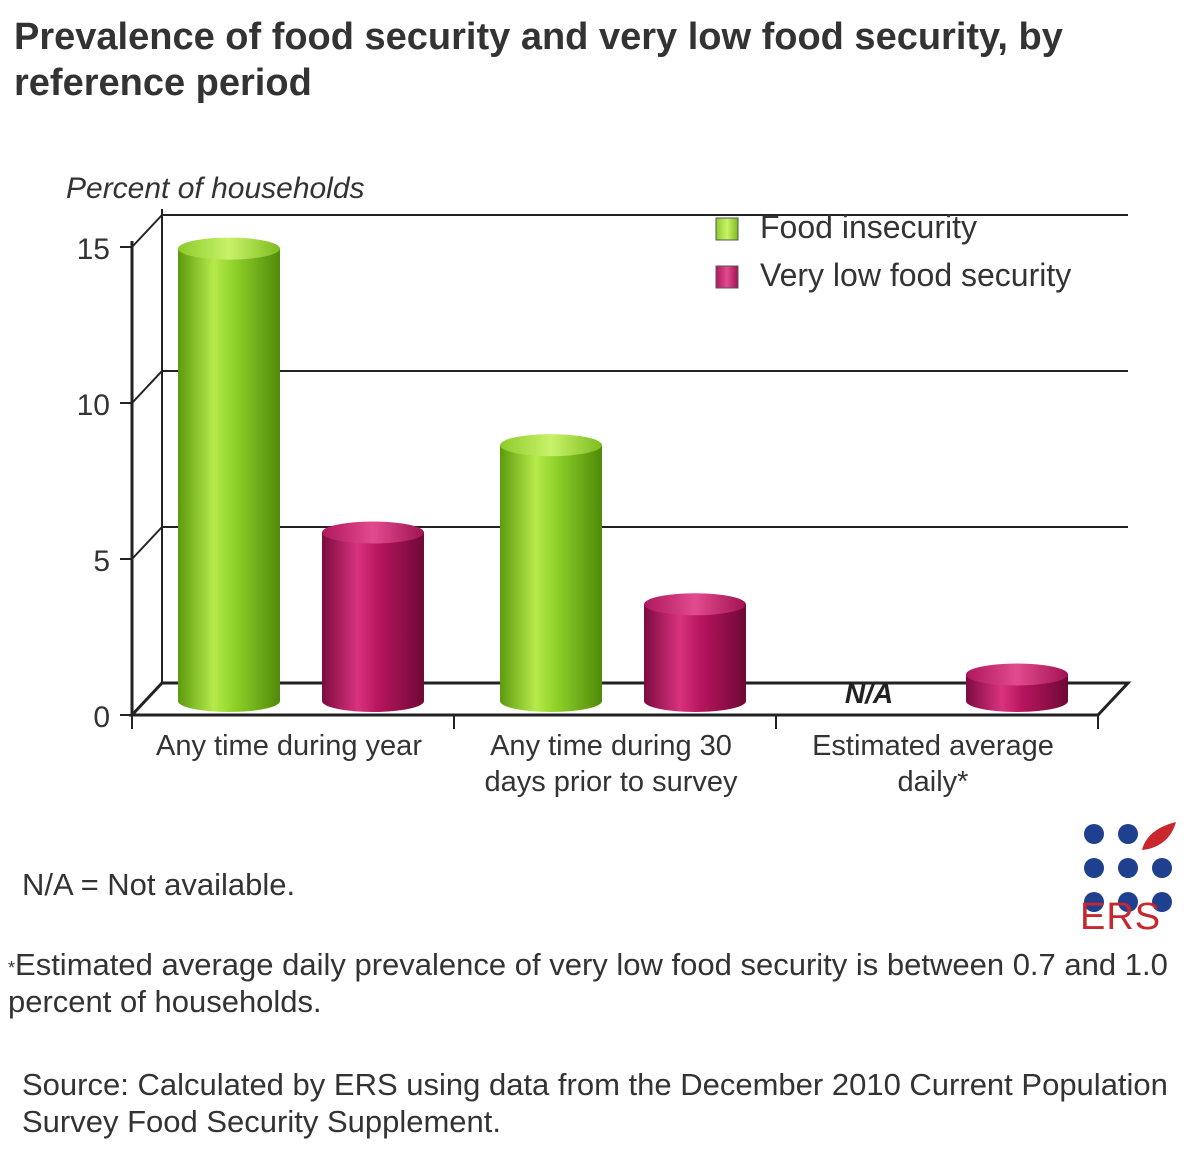  What do you see at coordinates (611, 764) in the screenshot?
I see `x-tick-label: Any time during 30 days prior to survey` at bounding box center [611, 764].